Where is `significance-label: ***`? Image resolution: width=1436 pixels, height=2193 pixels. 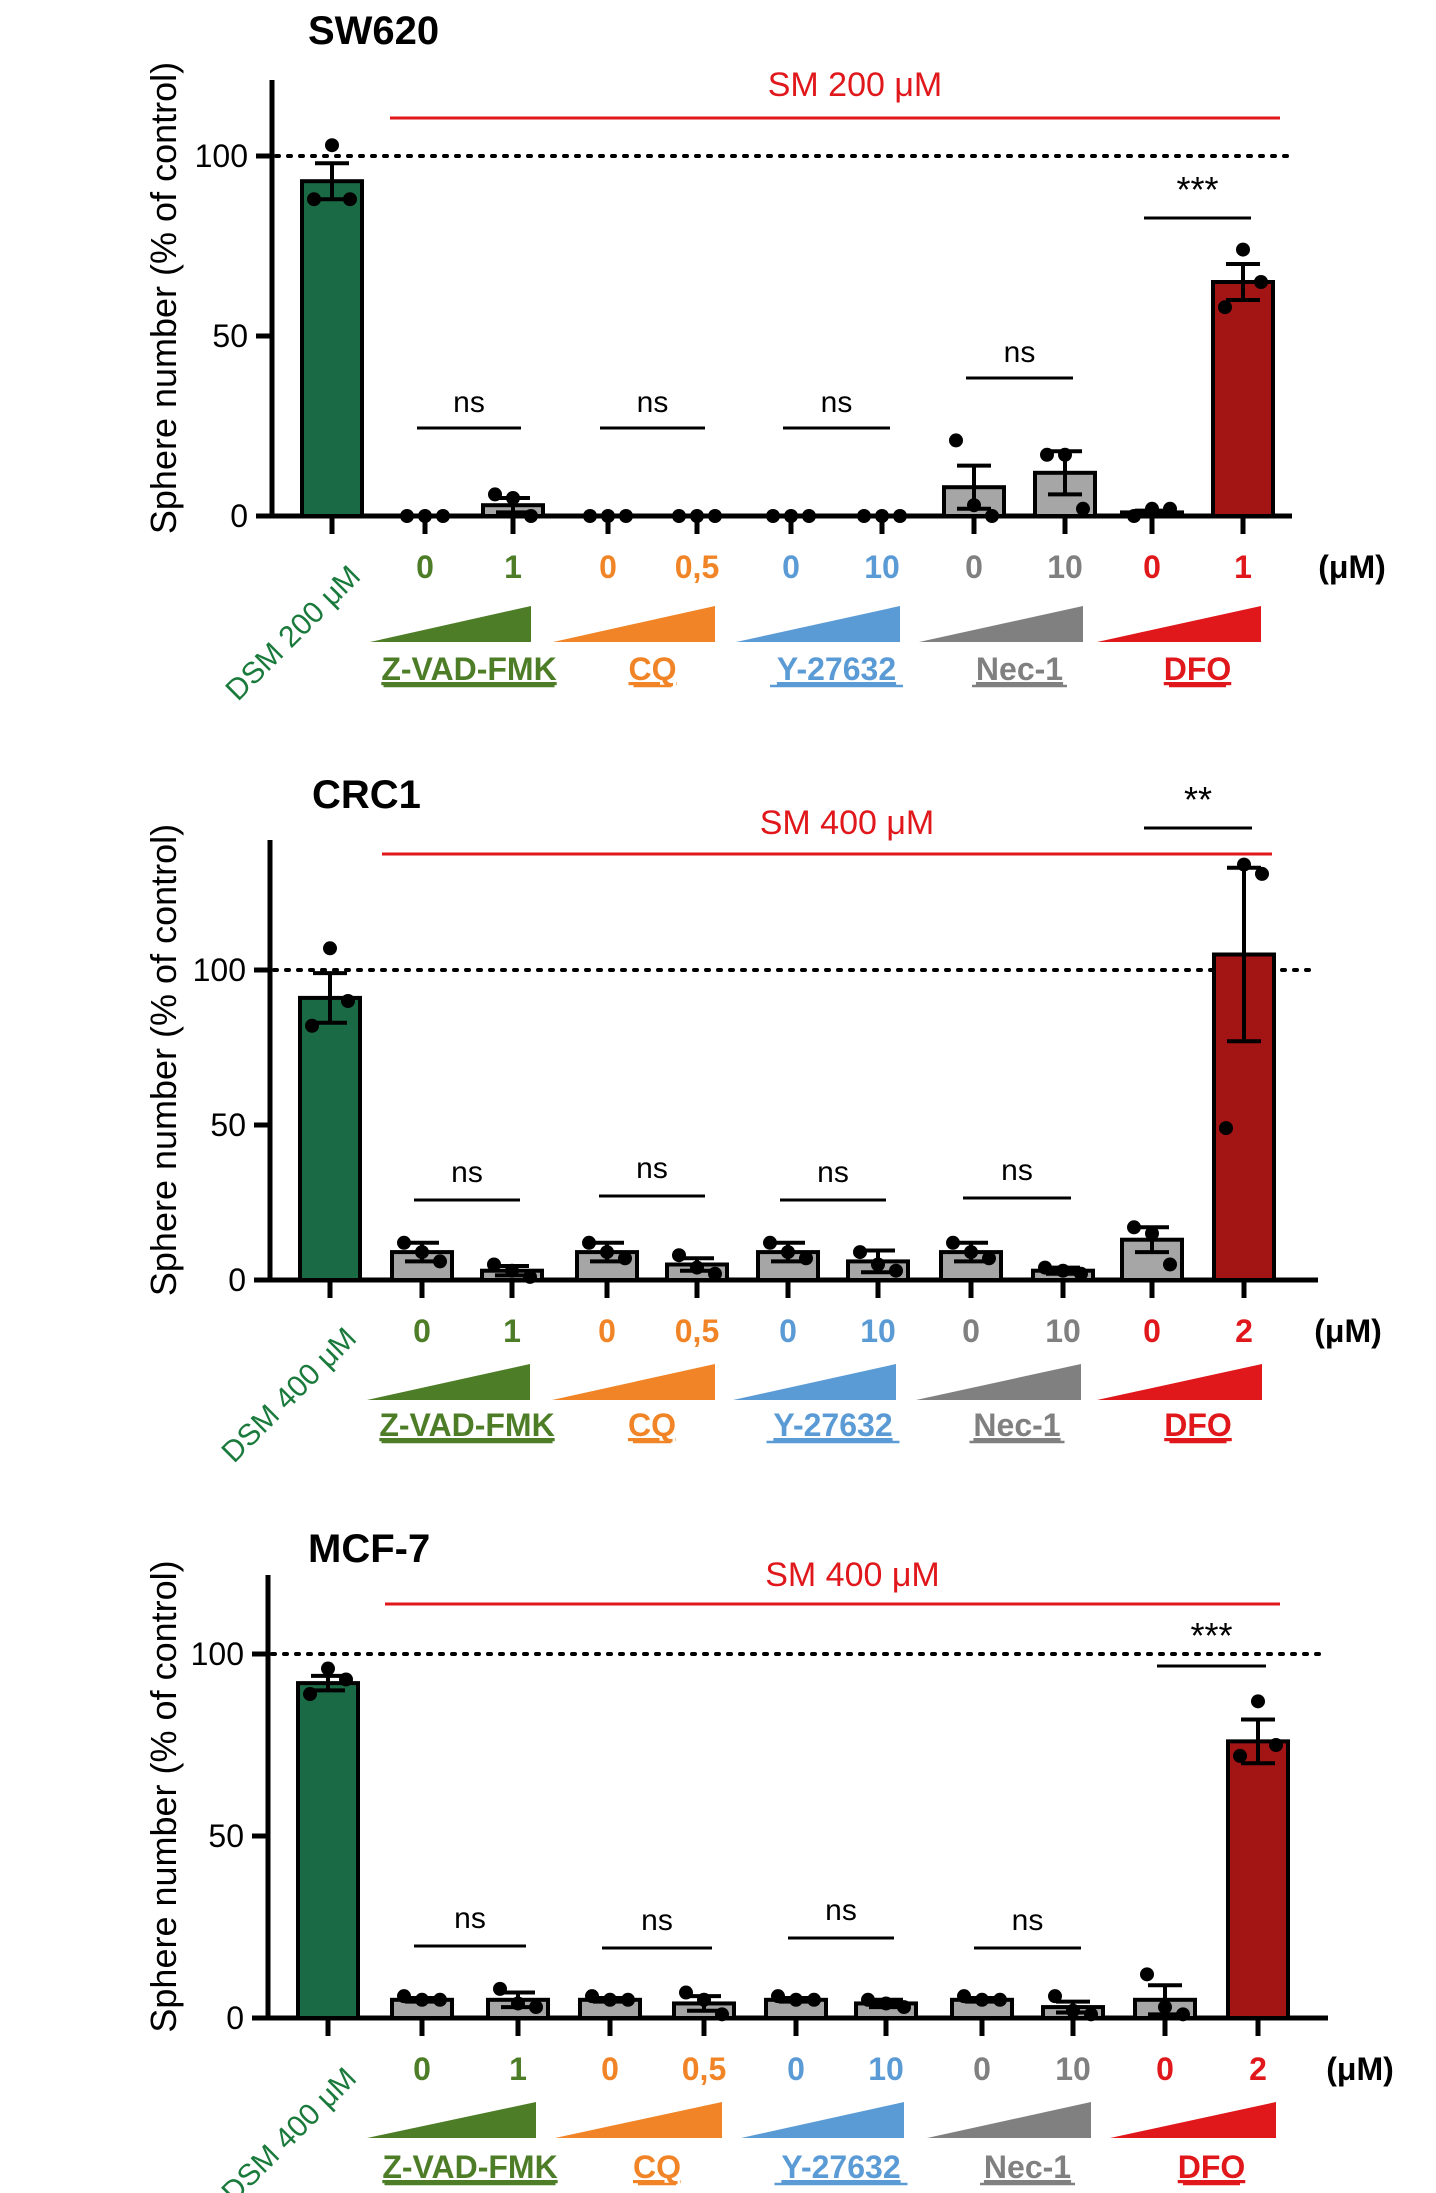 significance-label: *** is located at coordinates (1211, 1635).